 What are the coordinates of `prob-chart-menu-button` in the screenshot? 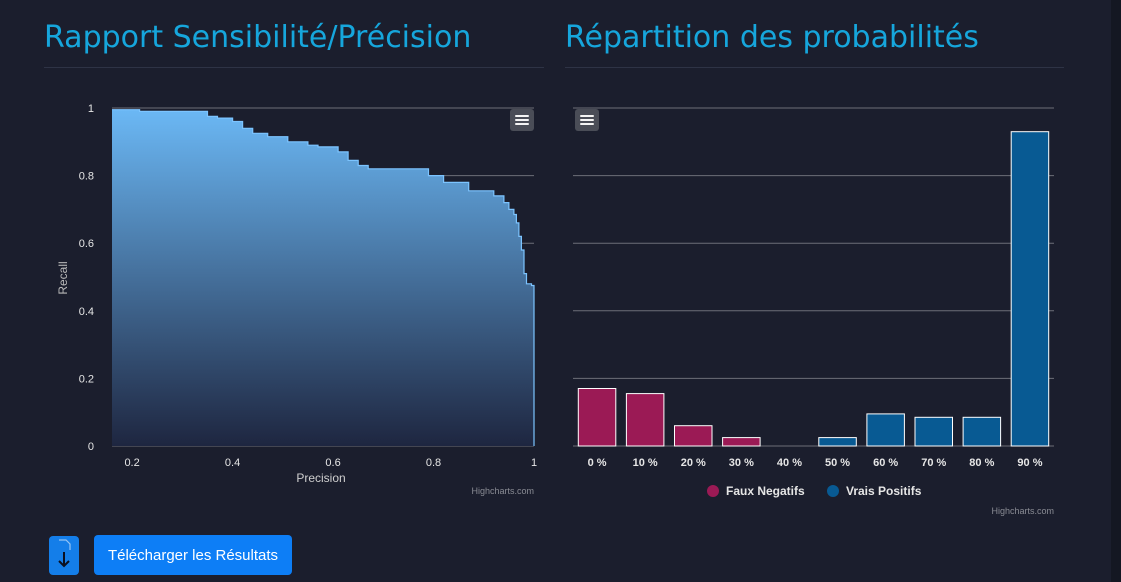 It's located at (587, 120).